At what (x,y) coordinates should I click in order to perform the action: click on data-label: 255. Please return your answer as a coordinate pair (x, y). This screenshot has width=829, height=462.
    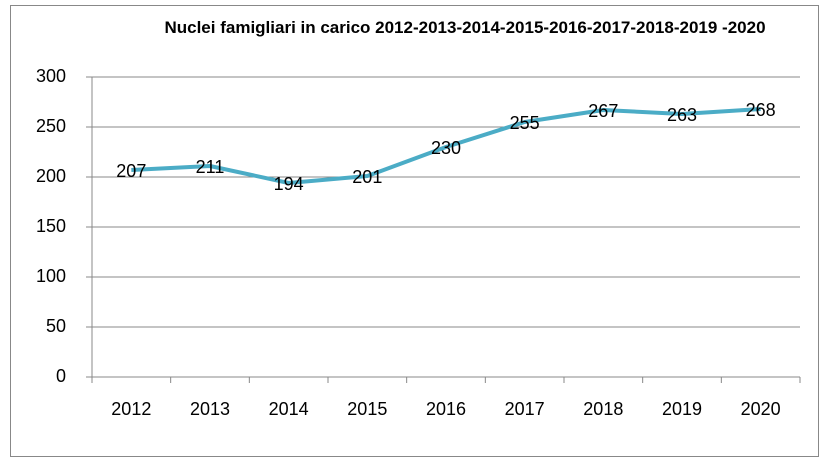
    Looking at the image, I should click on (525, 123).